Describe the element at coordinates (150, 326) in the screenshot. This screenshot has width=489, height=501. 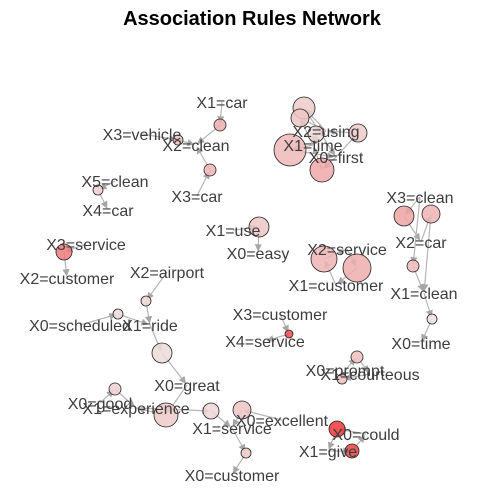
I see `item-label: X1=ride` at that location.